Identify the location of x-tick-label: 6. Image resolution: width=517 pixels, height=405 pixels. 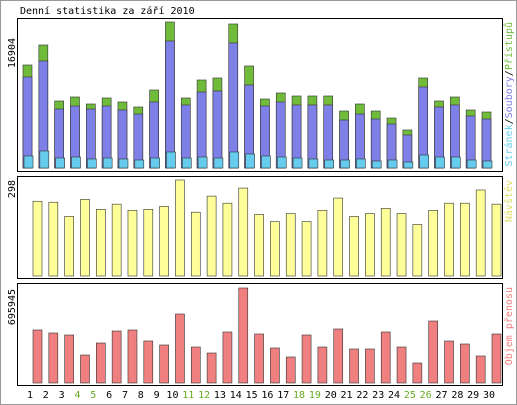
(109, 395).